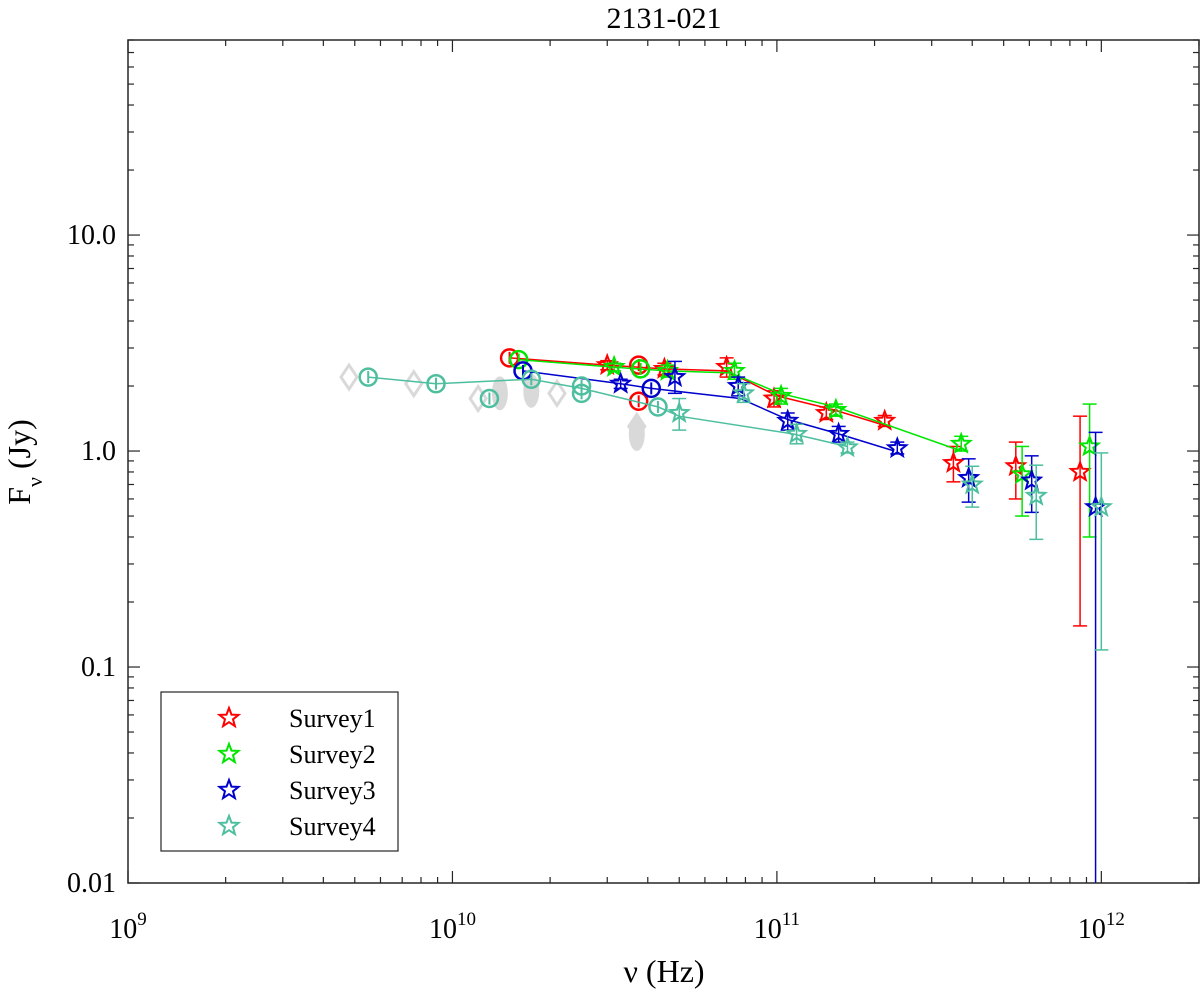  What do you see at coordinates (98, 667) in the screenshot?
I see `y-tick-label: 0.1` at bounding box center [98, 667].